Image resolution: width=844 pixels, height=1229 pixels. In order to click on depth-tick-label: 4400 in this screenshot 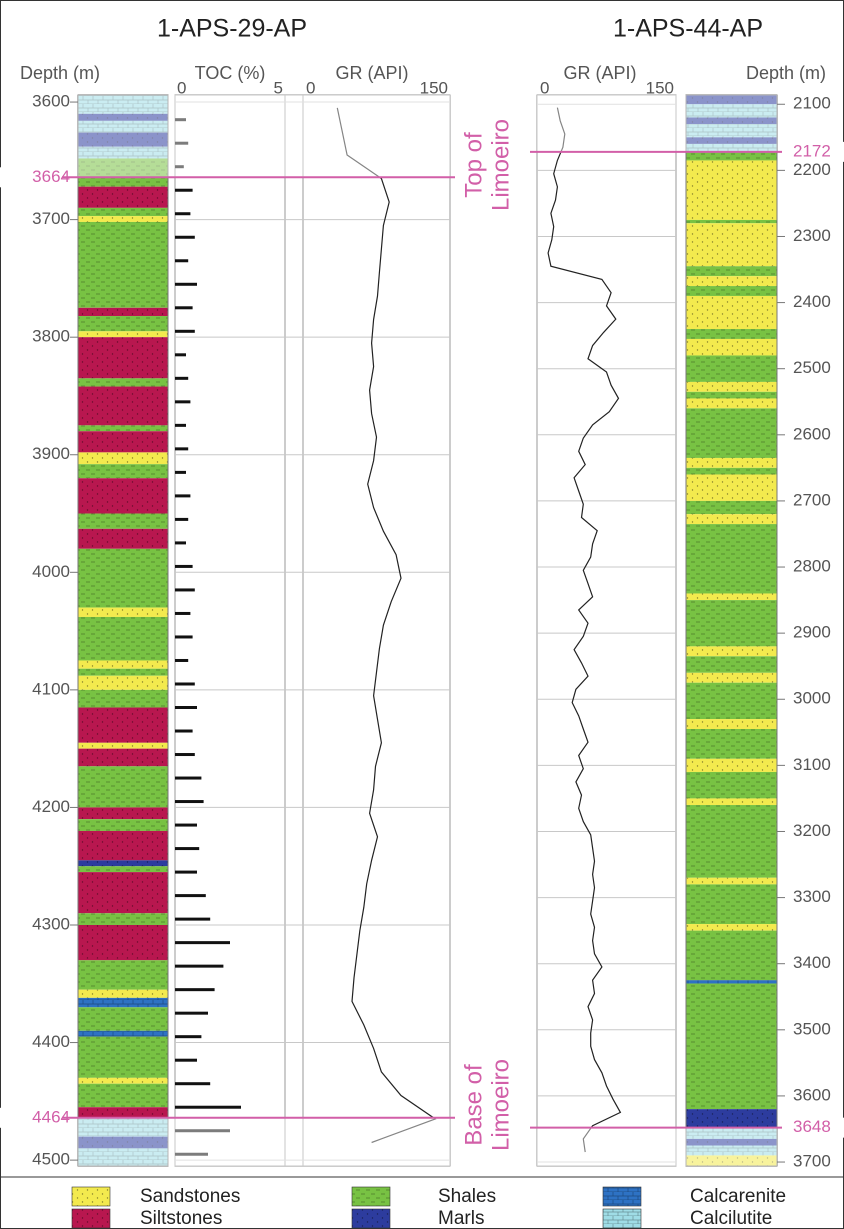, I will do `click(51, 1041)`.